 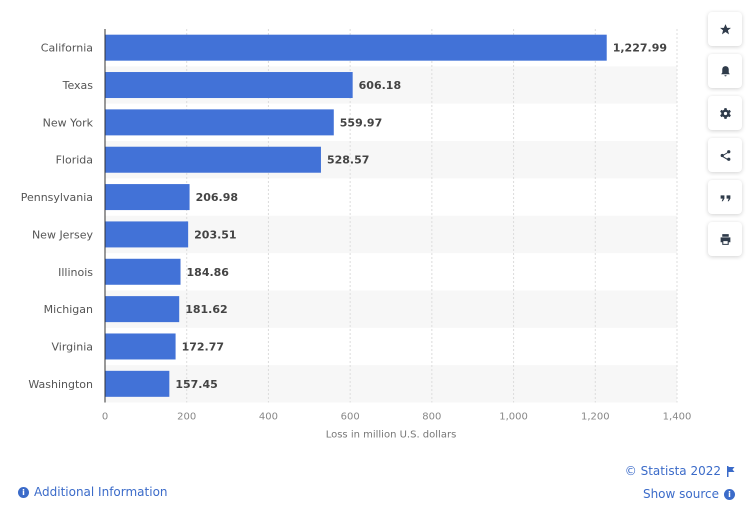 What do you see at coordinates (361, 122) in the screenshot?
I see `data-label: 559.97` at bounding box center [361, 122].